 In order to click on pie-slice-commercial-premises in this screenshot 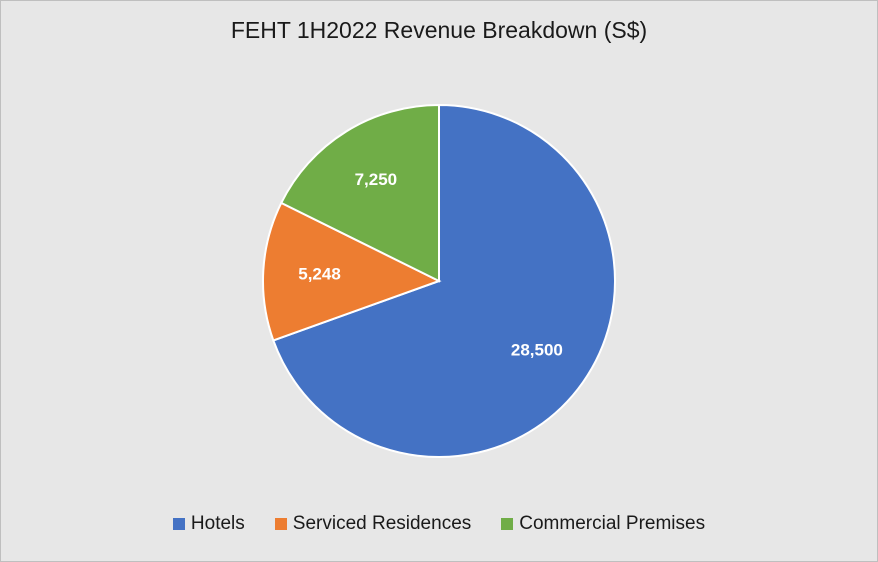, I will do `click(359, 193)`.